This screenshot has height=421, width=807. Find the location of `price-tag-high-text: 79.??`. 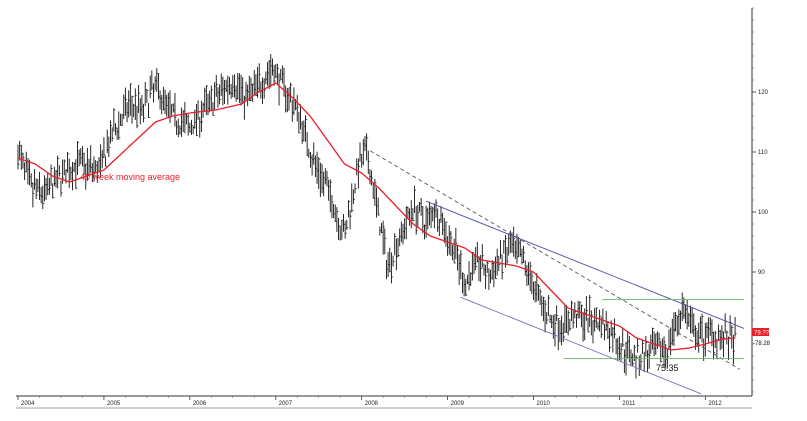

price-tag-high-text: 79.?? is located at coordinates (762, 334).